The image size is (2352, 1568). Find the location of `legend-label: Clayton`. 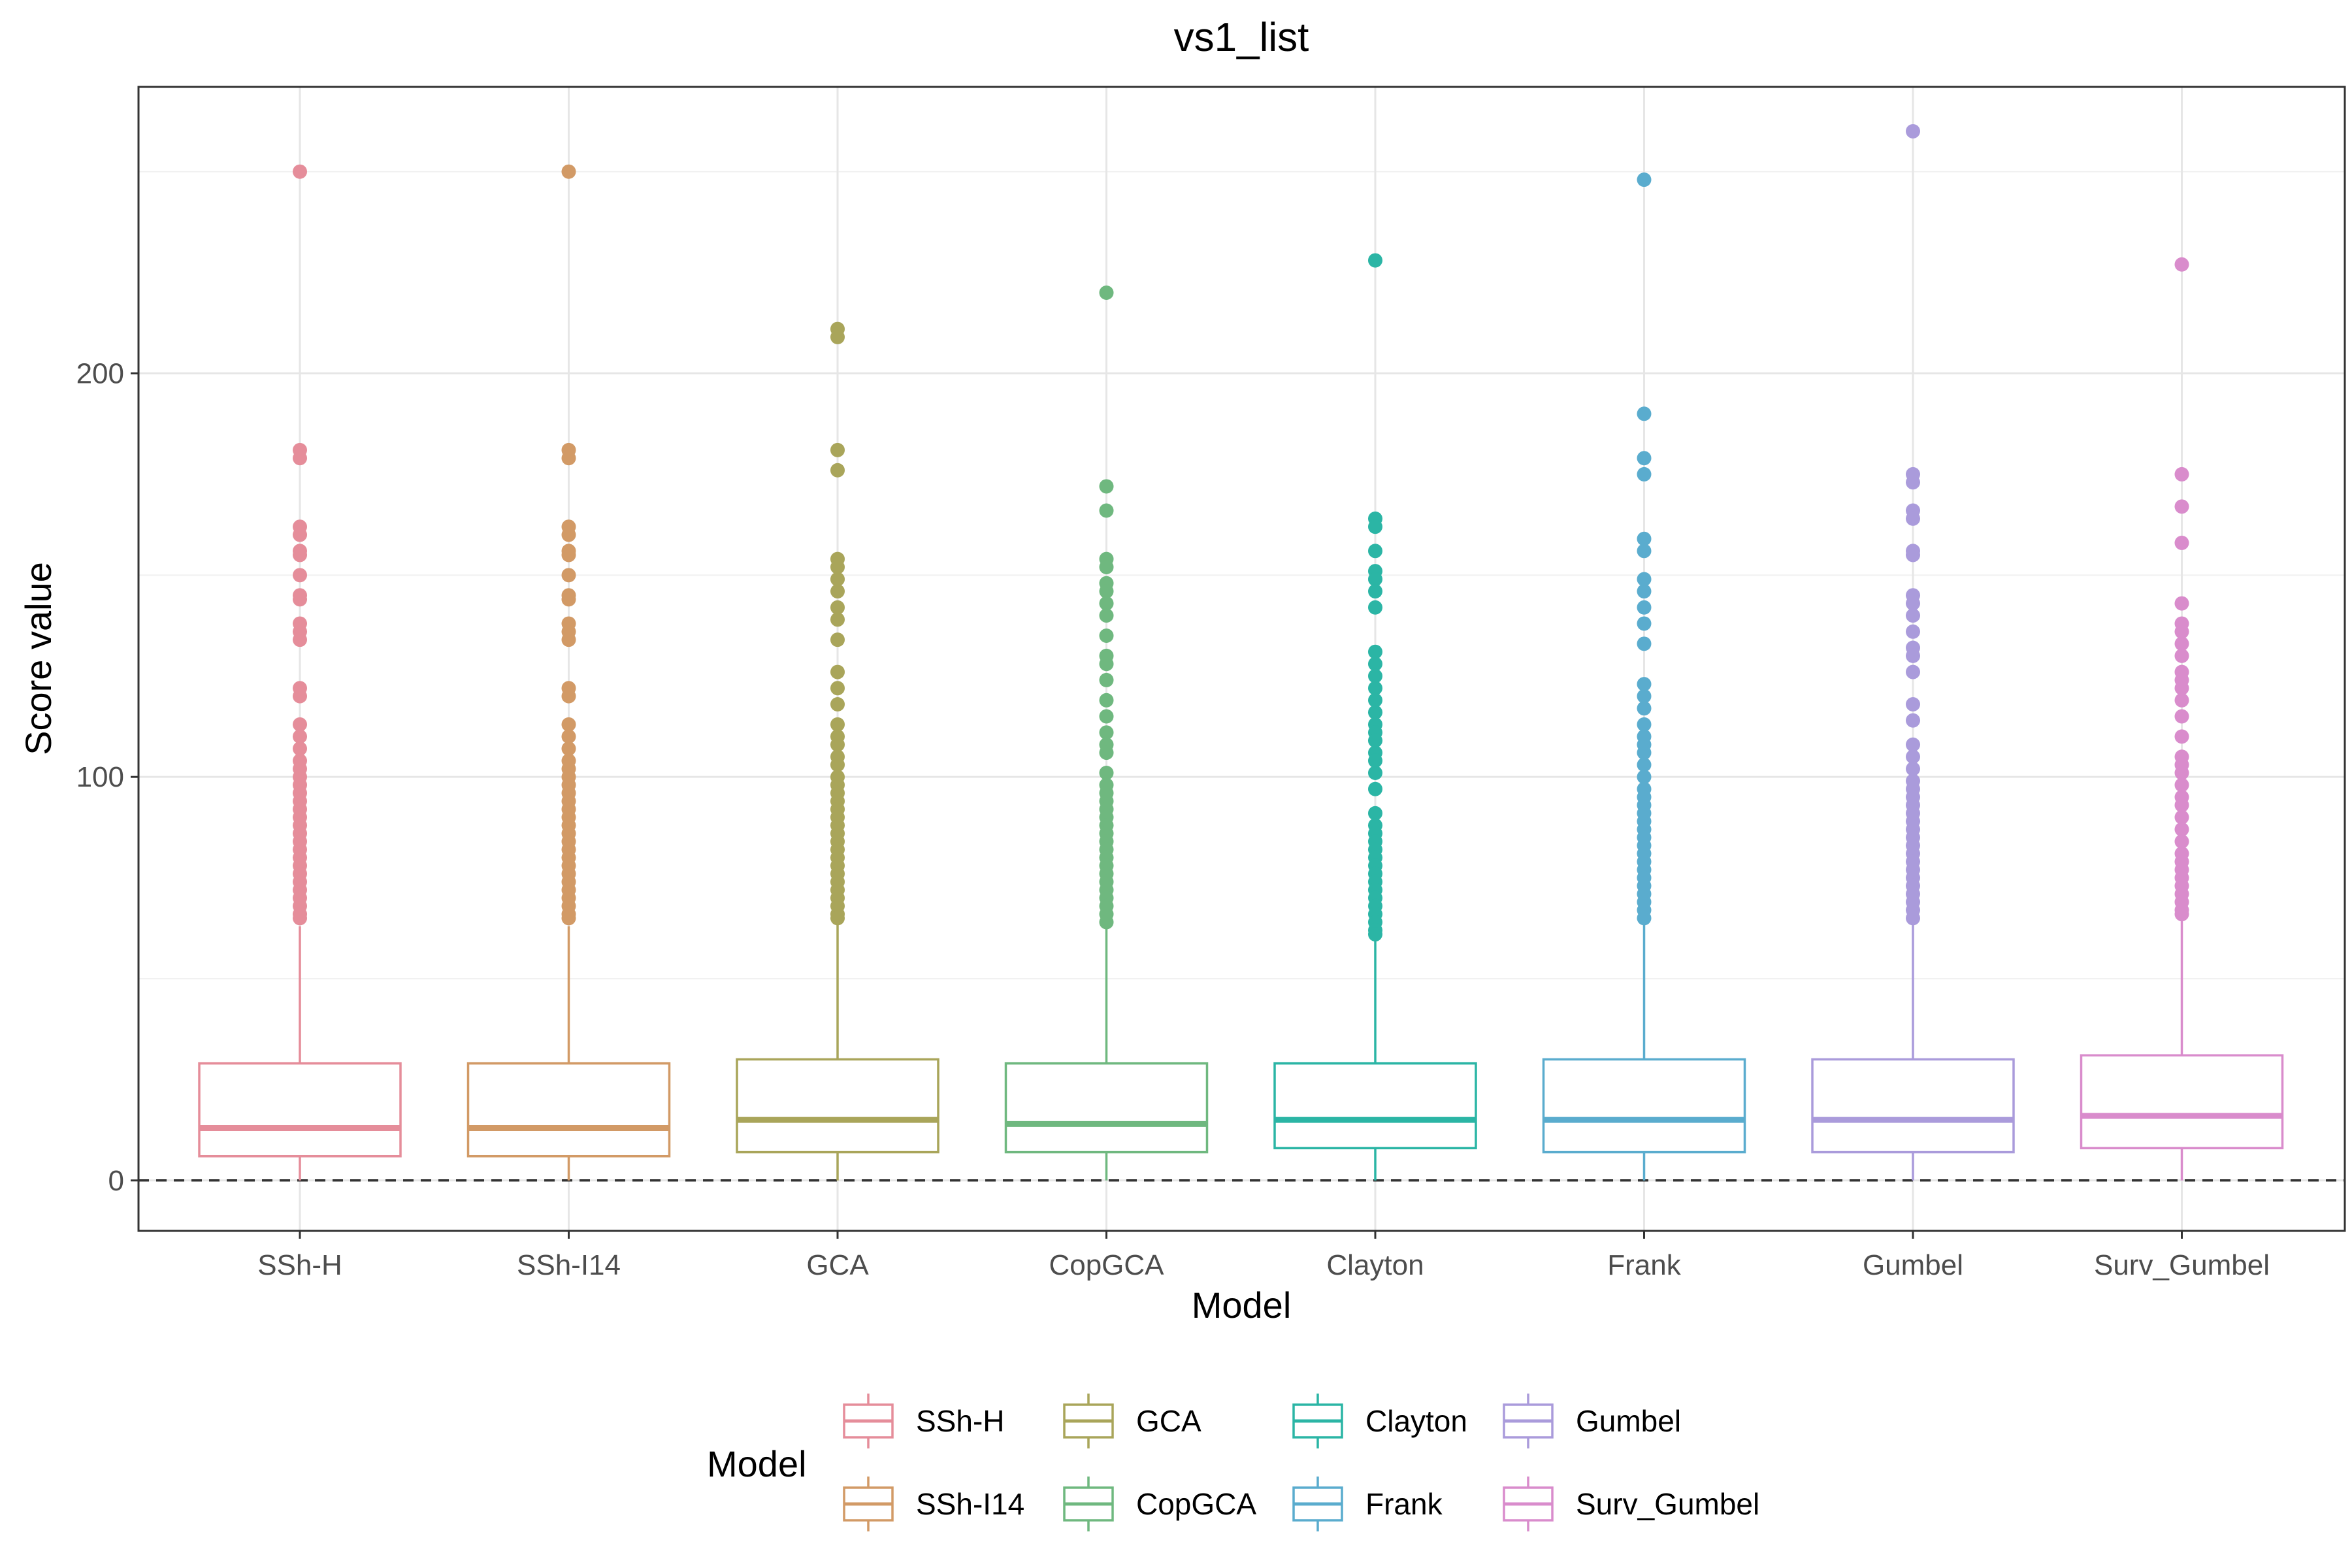

legend-label: Clayton is located at coordinates (1416, 1421).